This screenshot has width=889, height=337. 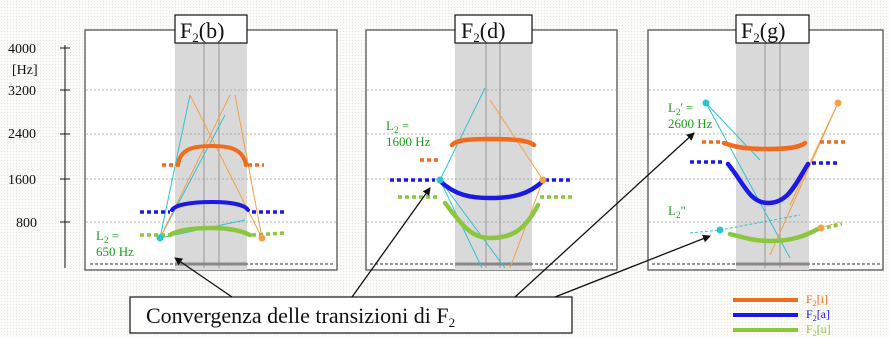 I want to click on caption-box, so click(x=351, y=315).